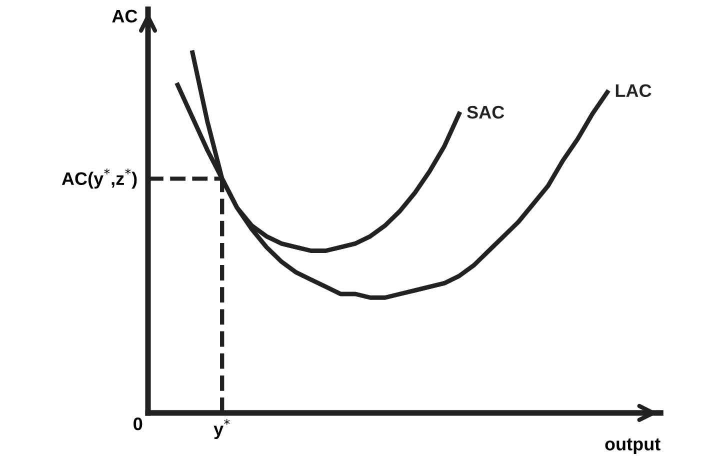 The width and height of the screenshot is (722, 464). What do you see at coordinates (138, 423) in the screenshot?
I see `text: 0` at bounding box center [138, 423].